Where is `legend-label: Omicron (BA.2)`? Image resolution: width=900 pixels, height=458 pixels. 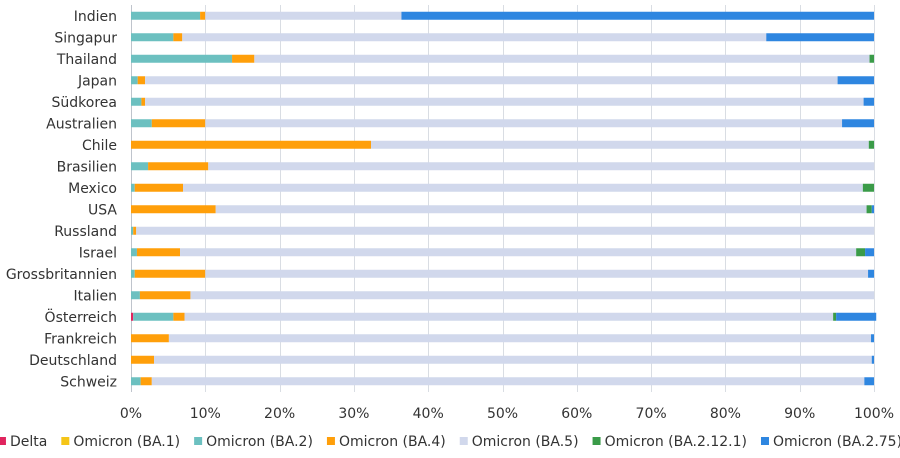 legend-label: Omicron (BA.2) is located at coordinates (259, 442).